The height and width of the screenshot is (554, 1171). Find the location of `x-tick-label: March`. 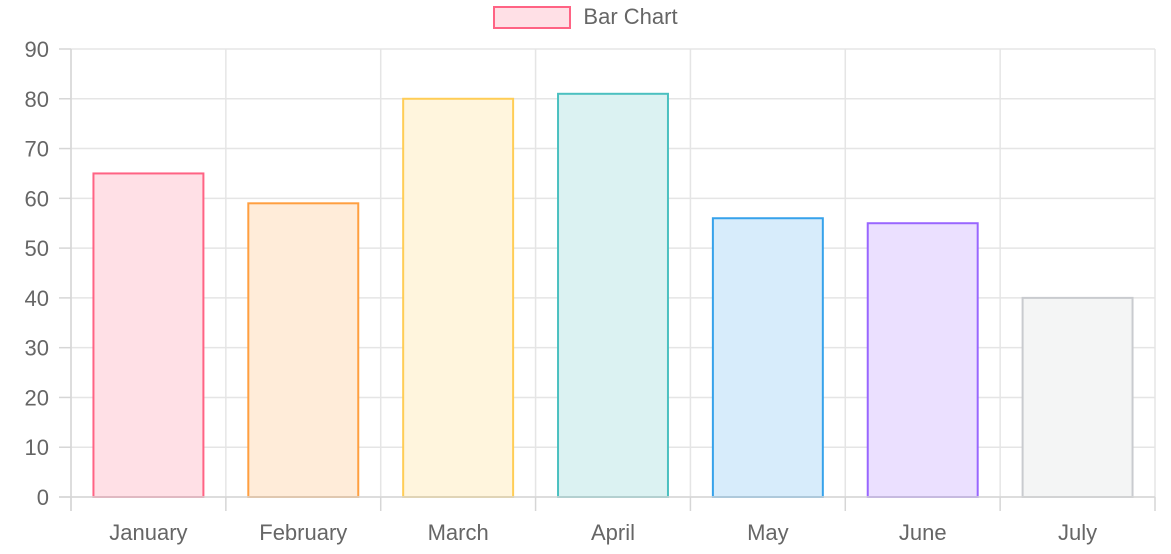

x-tick-label: March is located at coordinates (458, 532).